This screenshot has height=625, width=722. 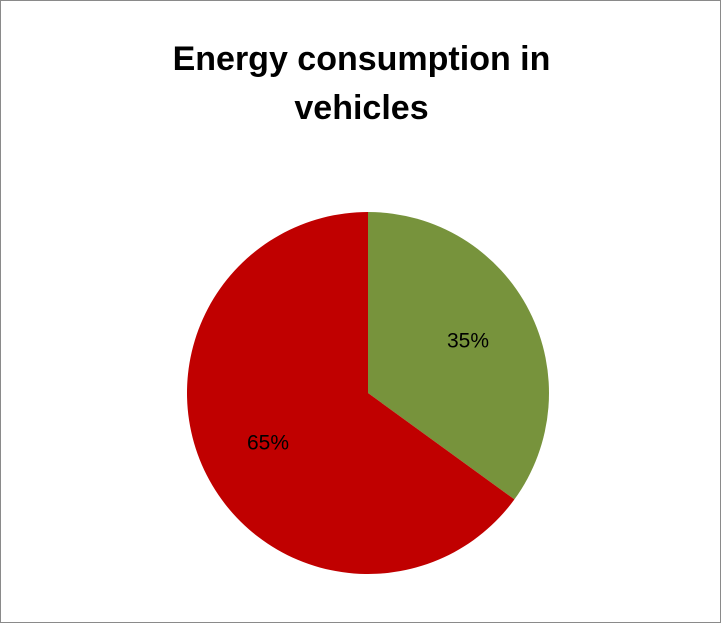 I want to click on pie-slice-label-65: 65%, so click(x=268, y=442).